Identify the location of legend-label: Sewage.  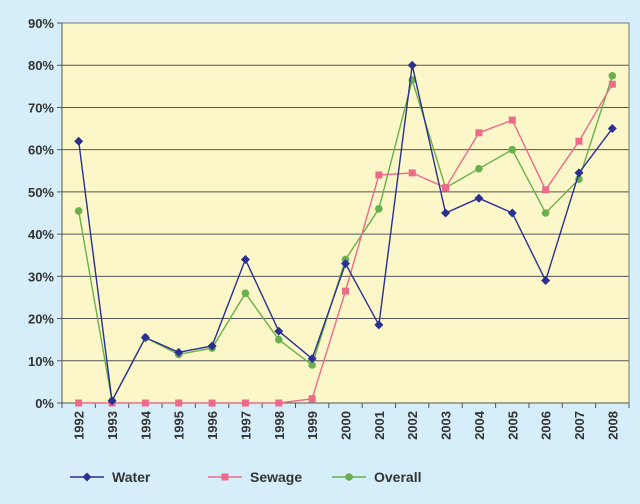
(276, 477).